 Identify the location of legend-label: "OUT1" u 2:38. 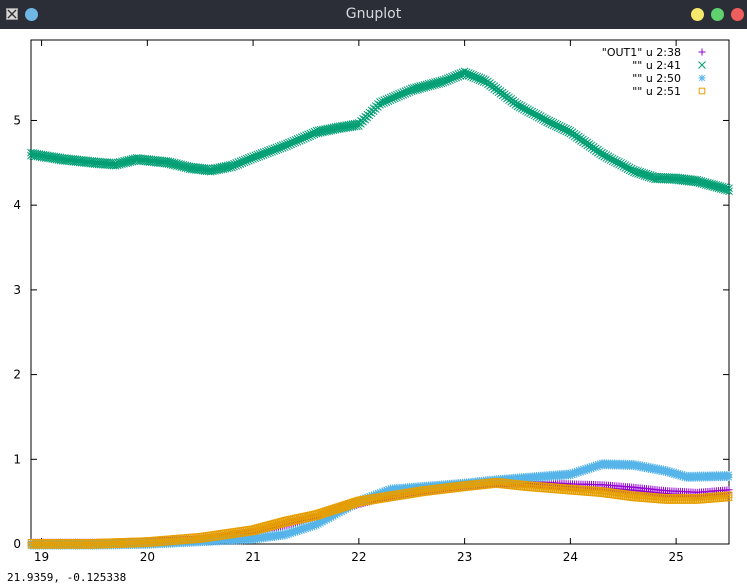
(641, 52).